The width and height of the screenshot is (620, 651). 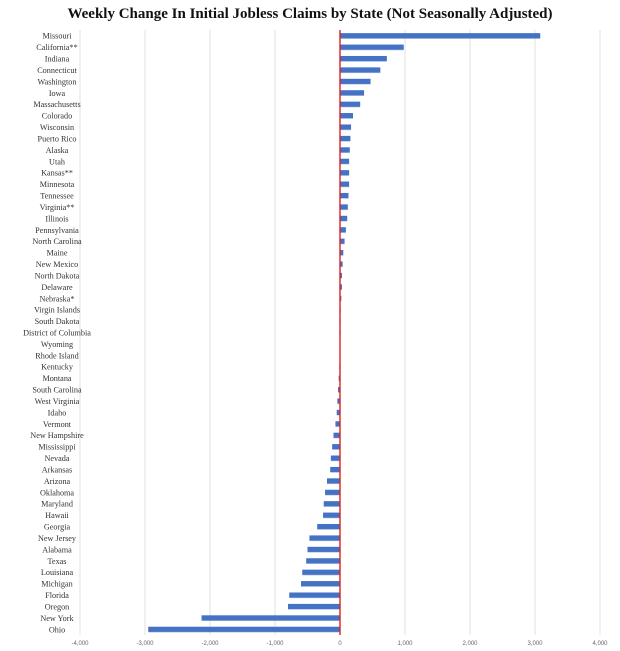 I want to click on state-label: South Dakota, so click(x=57, y=321).